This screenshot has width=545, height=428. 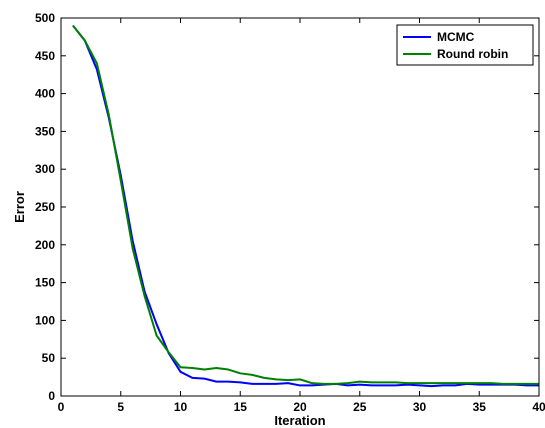 What do you see at coordinates (49, 358) in the screenshot?
I see `y-tick-label: 50` at bounding box center [49, 358].